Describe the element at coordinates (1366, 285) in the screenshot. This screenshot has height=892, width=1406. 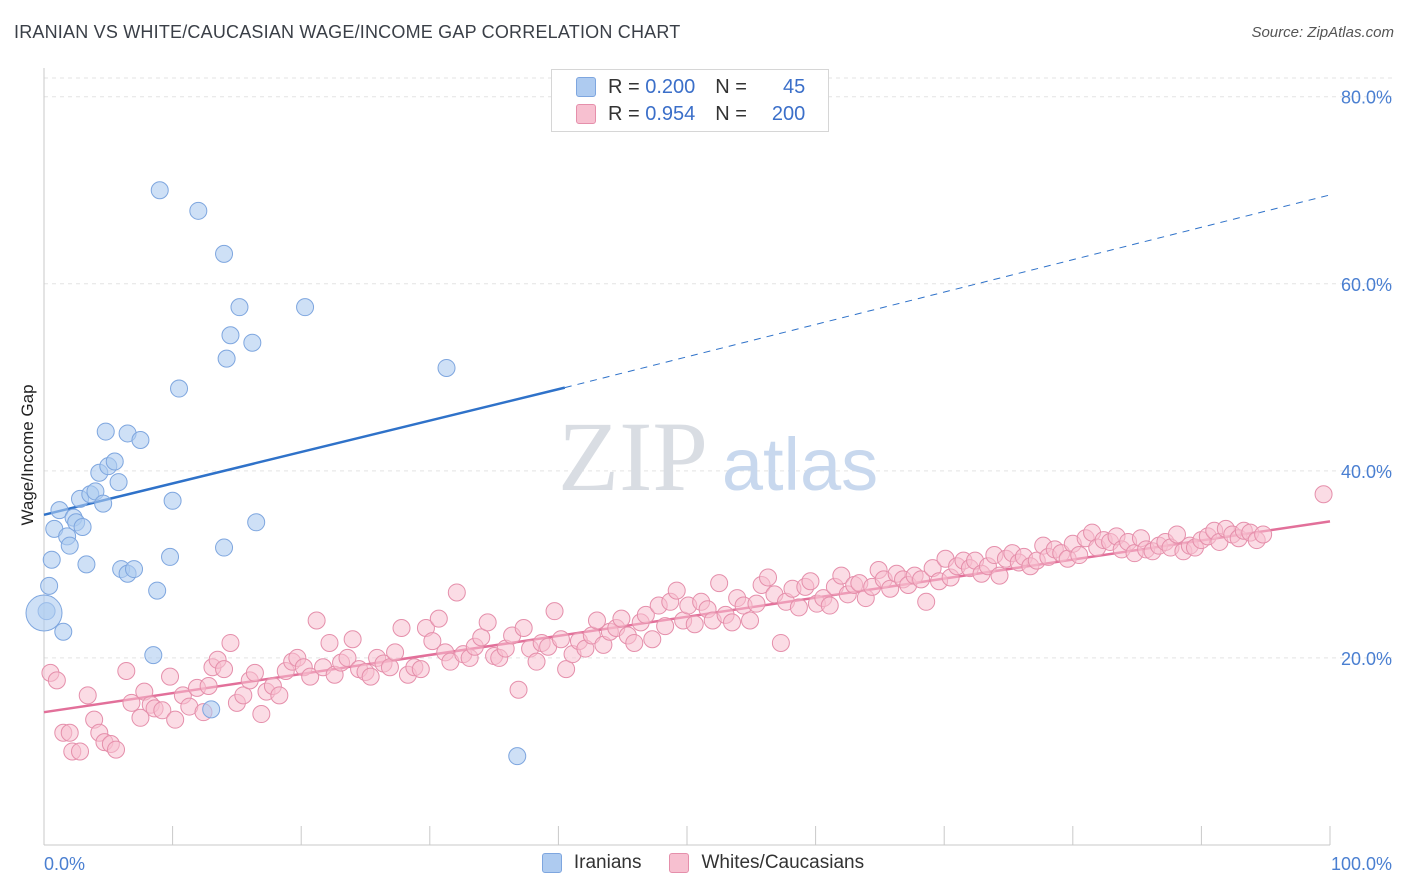
I see `y-tick-label: 60.0%` at that location.